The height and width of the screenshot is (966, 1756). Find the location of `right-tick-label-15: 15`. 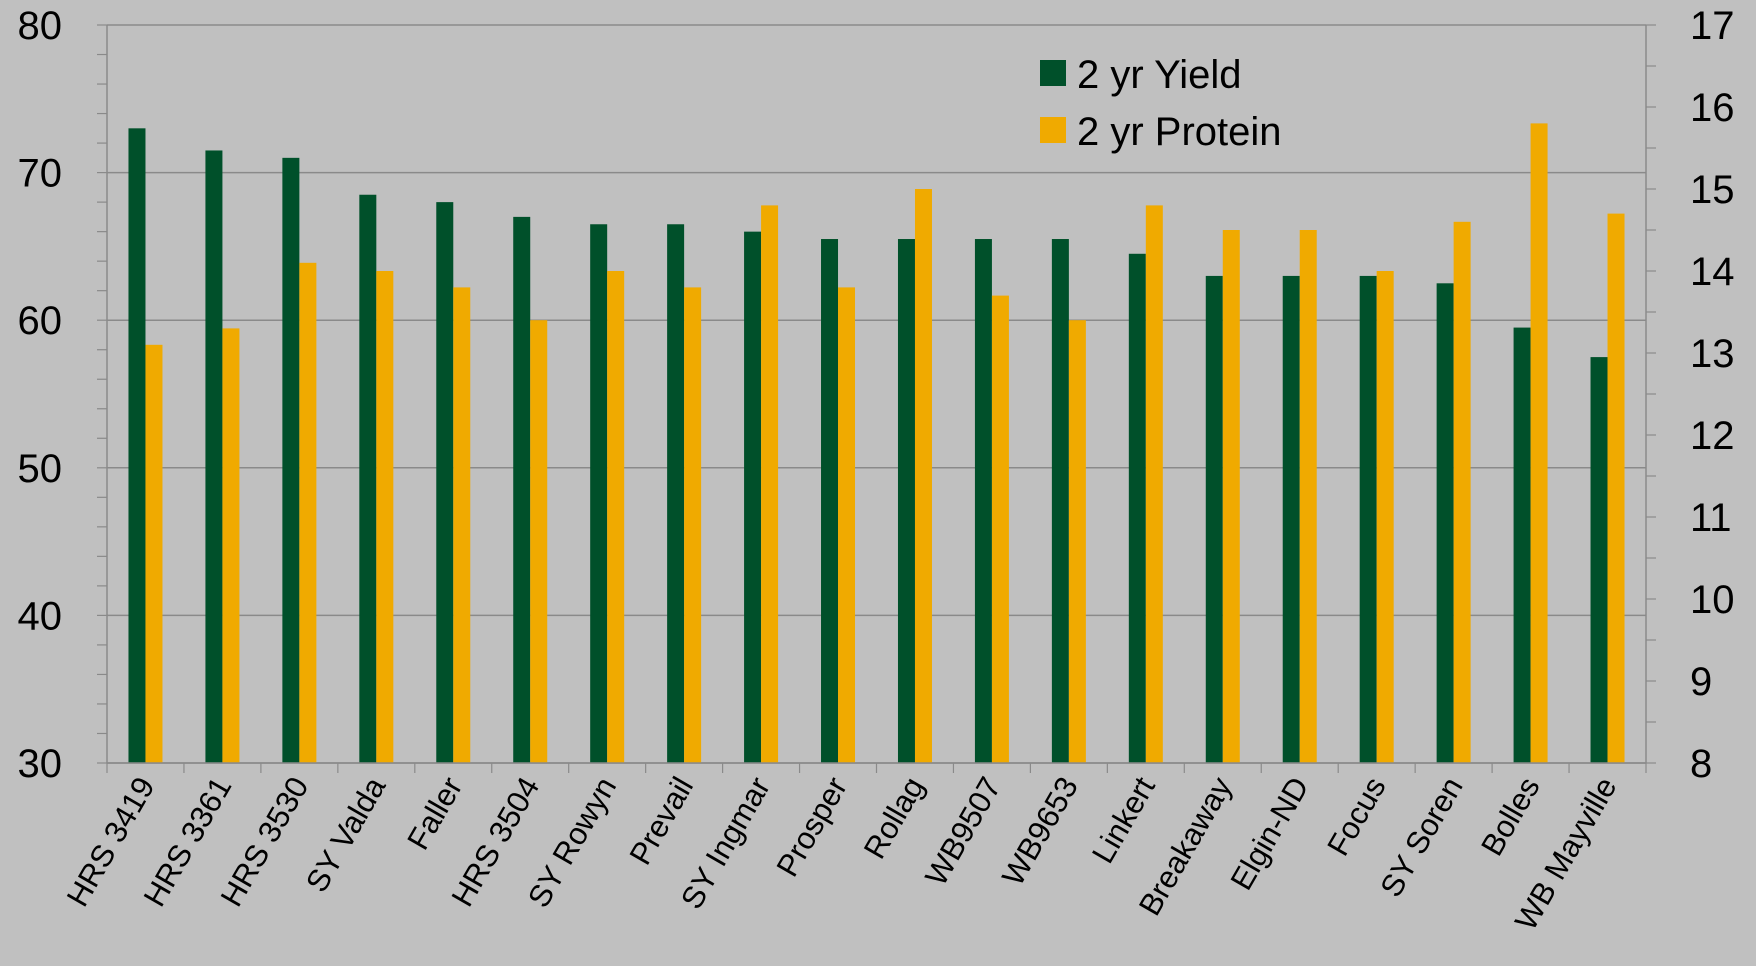

right-tick-label-15: 15 is located at coordinates (1712, 190).